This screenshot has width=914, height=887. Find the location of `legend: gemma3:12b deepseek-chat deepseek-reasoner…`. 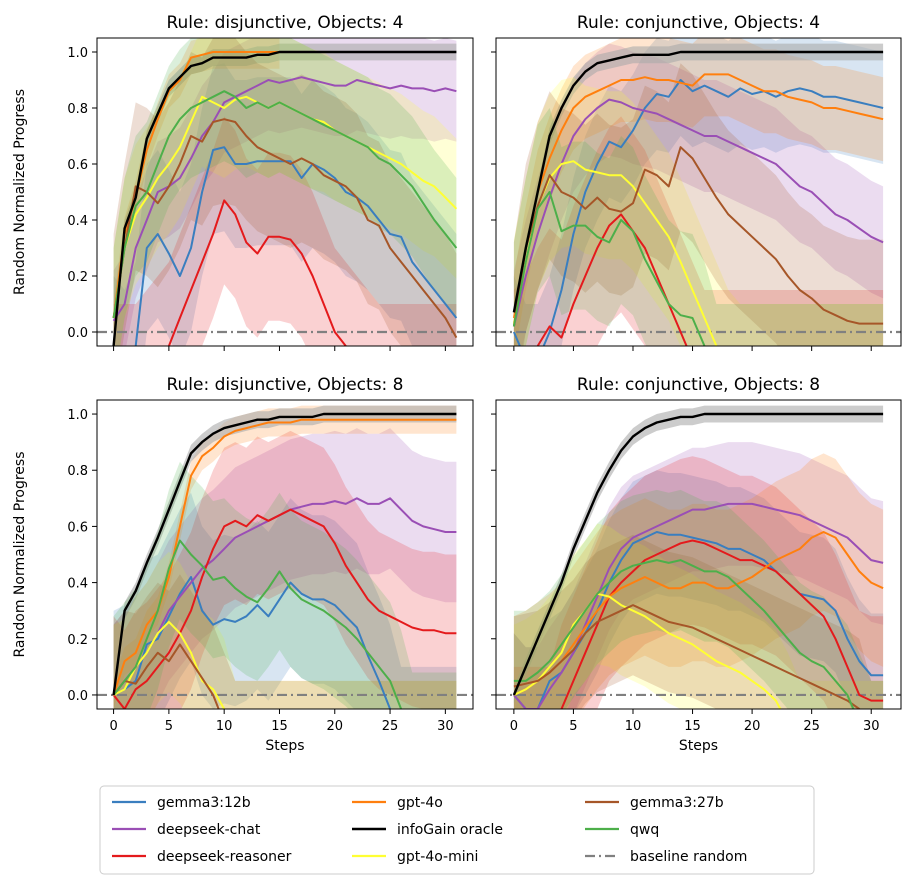

legend: gemma3:12b deepseek-chat deepseek-reasoner… is located at coordinates (457, 830).